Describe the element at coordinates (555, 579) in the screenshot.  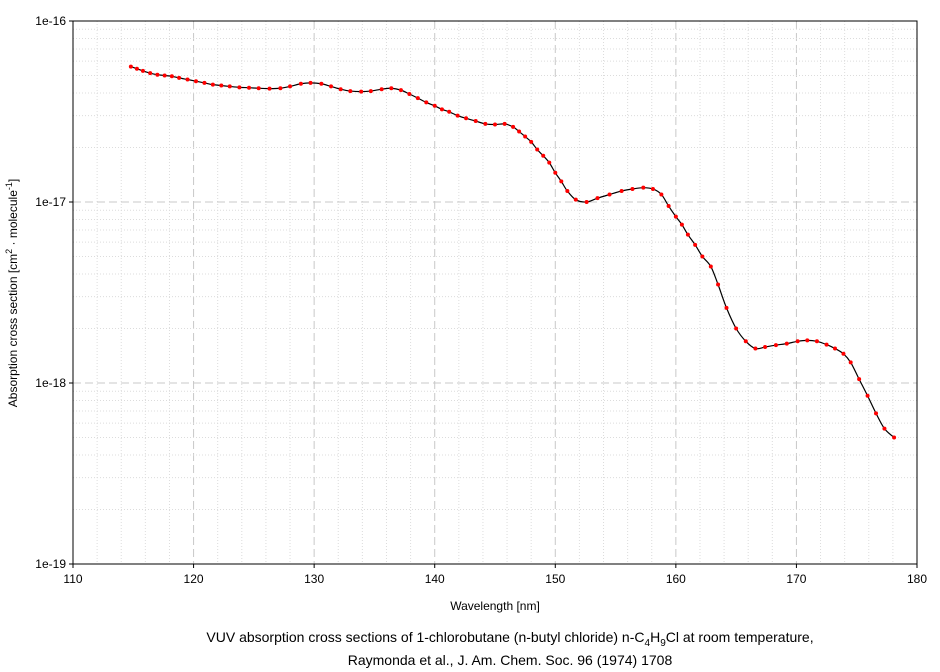
I see `x-tick-label: 150` at that location.